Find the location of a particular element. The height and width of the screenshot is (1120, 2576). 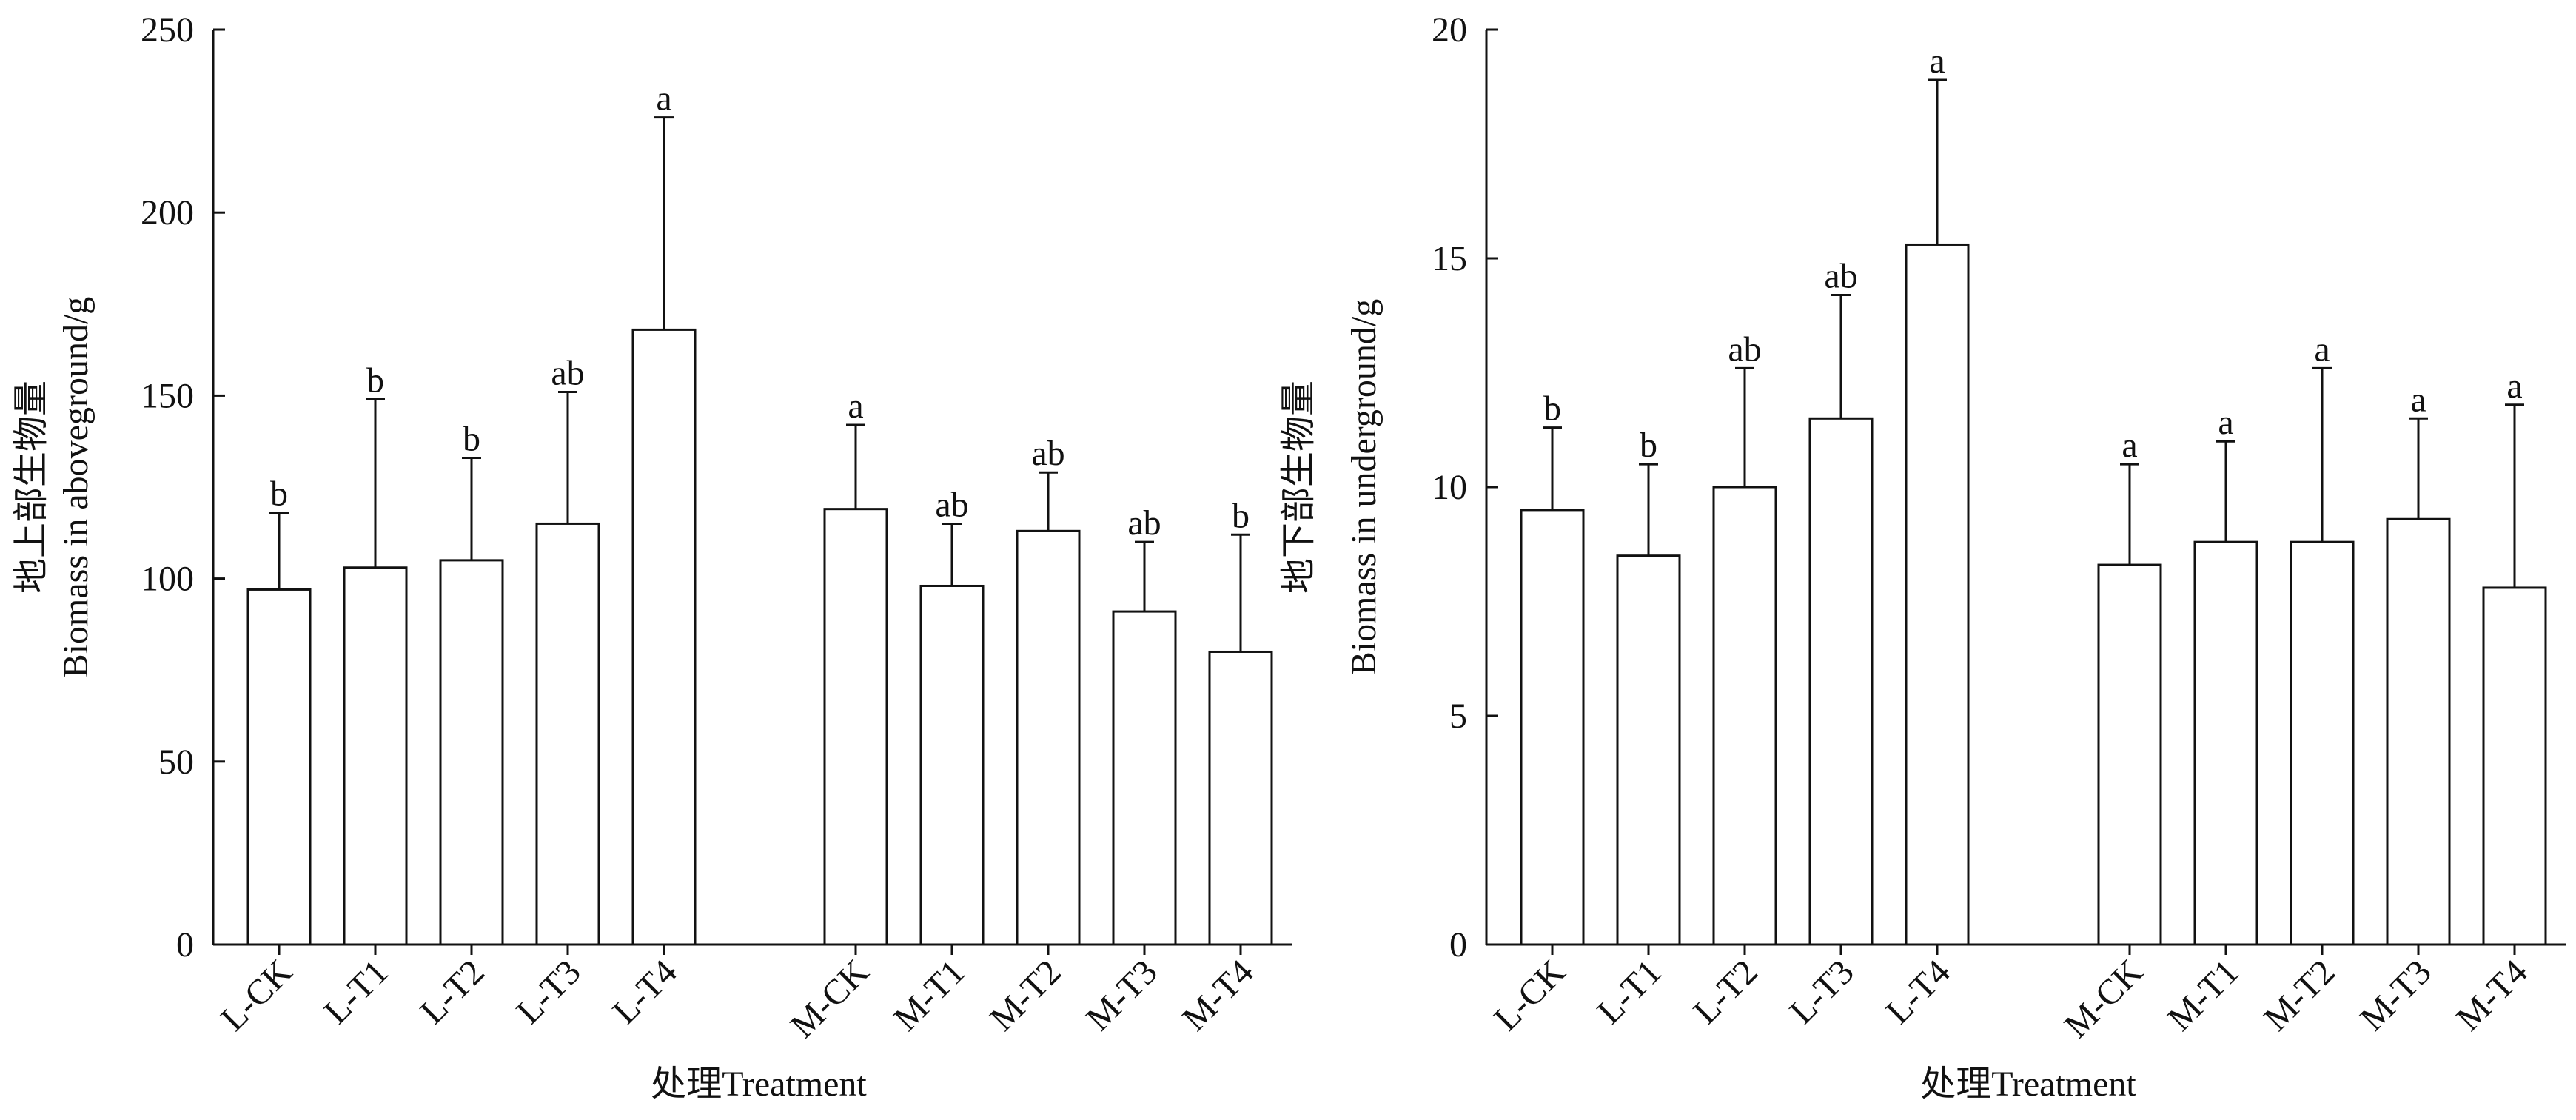

y-axis-title-cn: 地上部生物量 is located at coordinates (31, 487).